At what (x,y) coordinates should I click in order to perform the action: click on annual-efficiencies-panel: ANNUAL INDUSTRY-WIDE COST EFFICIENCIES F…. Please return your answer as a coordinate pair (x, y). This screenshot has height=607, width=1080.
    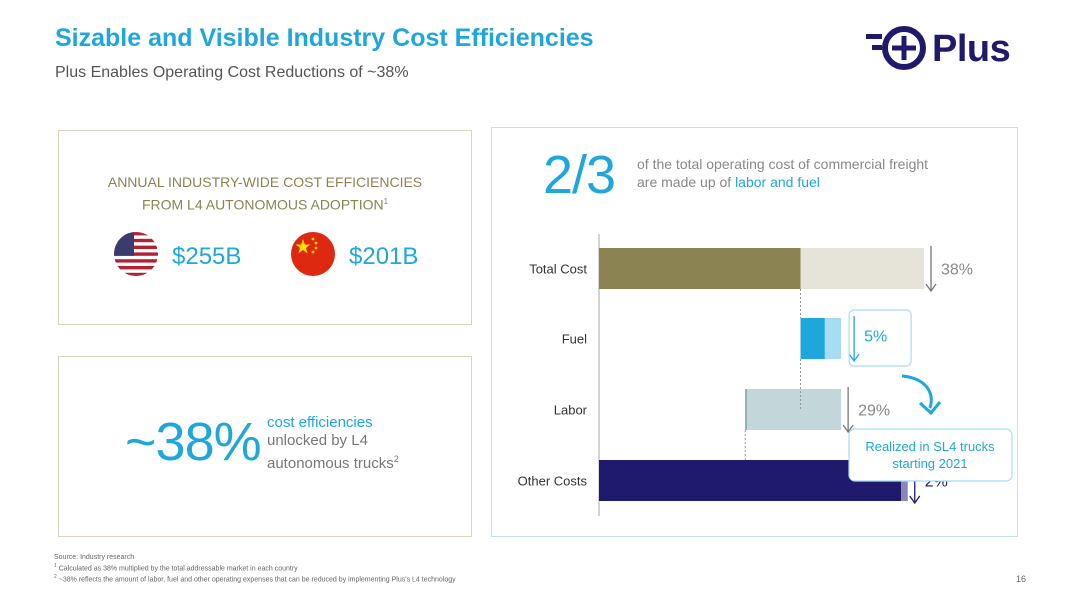
    Looking at the image, I should click on (265, 227).